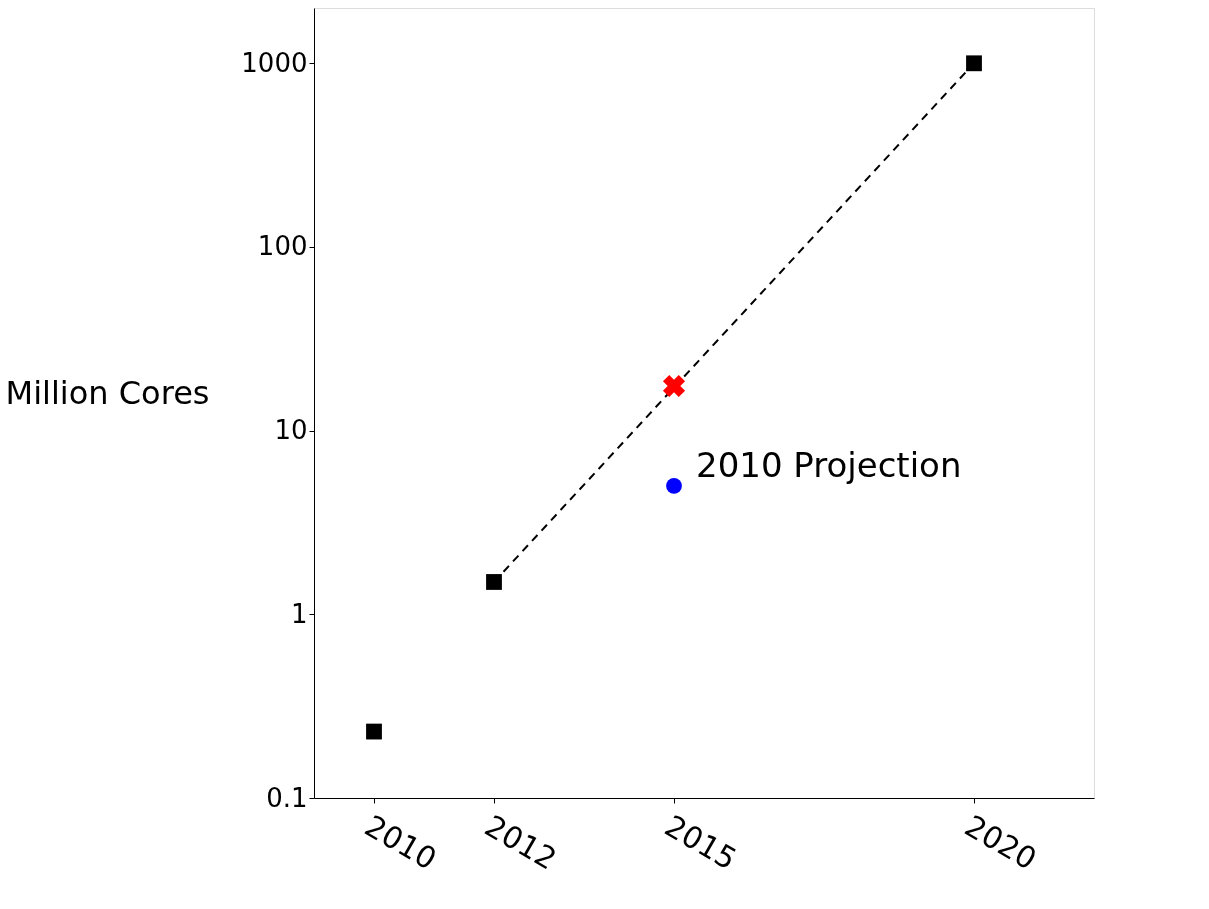 This screenshot has width=1209, height=909. Describe the element at coordinates (829, 464) in the screenshot. I see `annotation: 2010 Projection` at that location.